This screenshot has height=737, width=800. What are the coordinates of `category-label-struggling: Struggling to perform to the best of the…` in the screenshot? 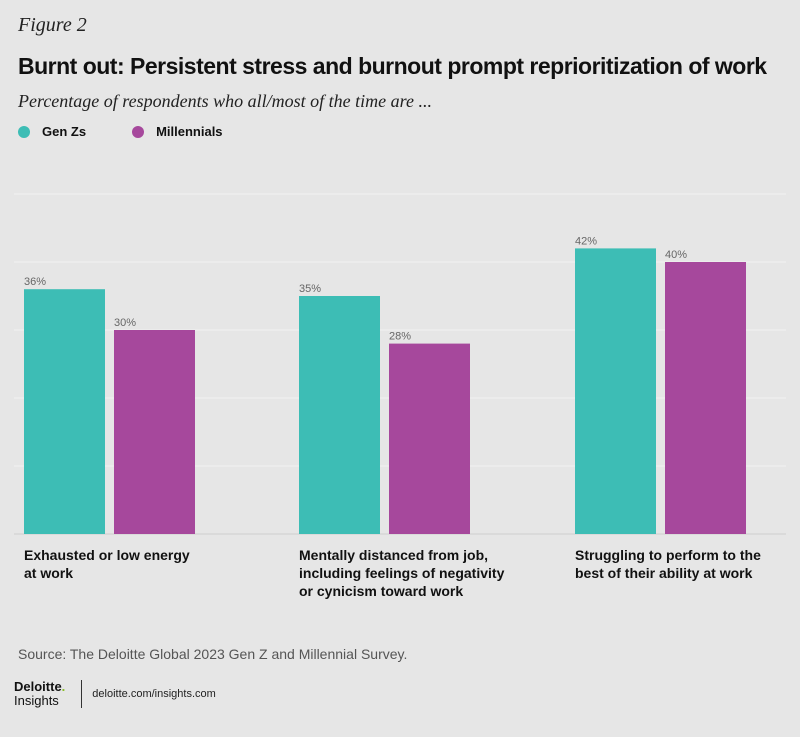 It's located at (675, 564).